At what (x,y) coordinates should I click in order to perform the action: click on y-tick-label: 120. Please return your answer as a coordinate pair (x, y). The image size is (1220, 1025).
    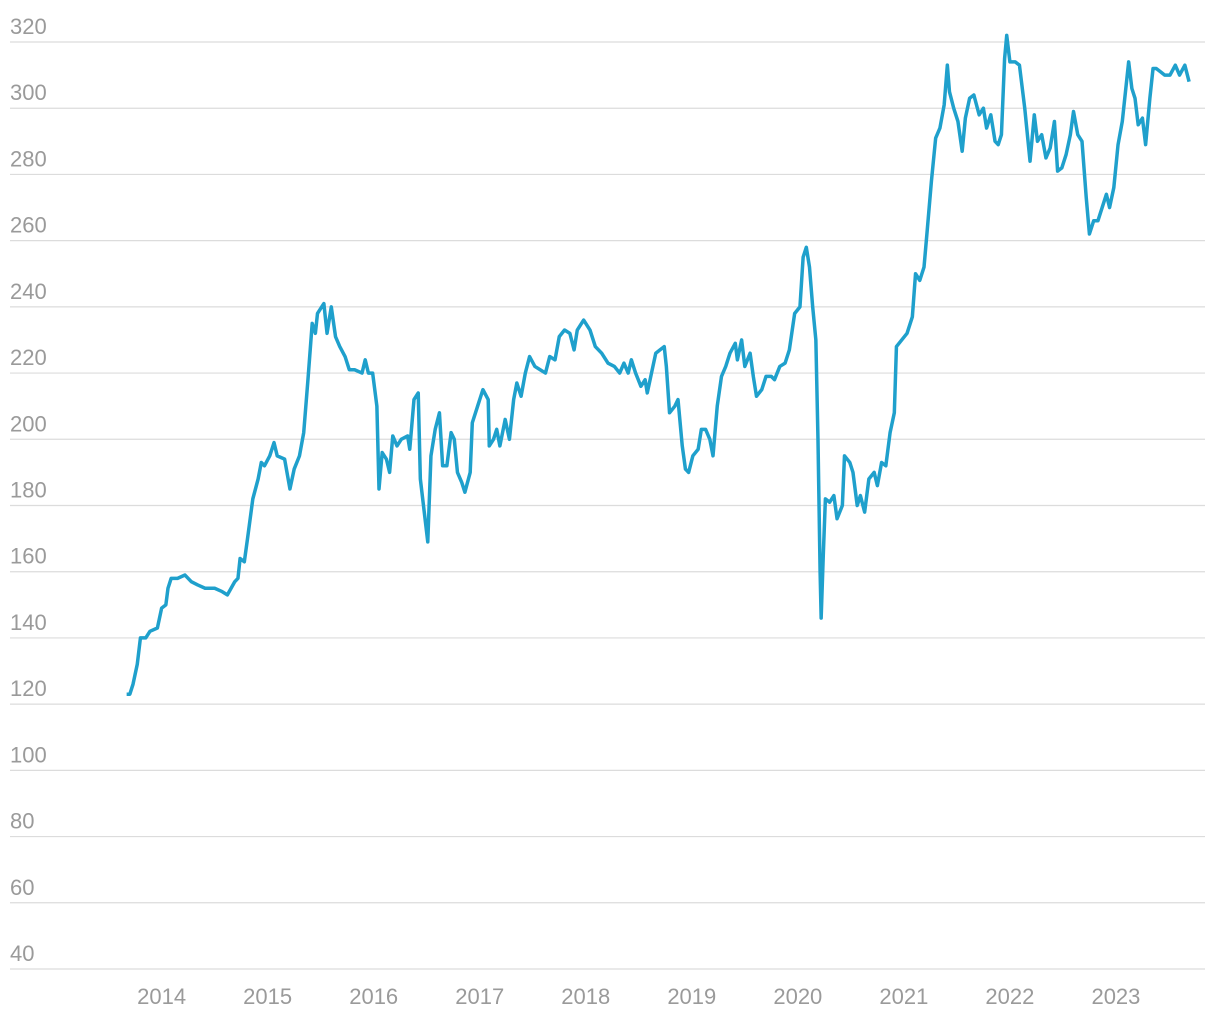
    Looking at the image, I should click on (28, 688).